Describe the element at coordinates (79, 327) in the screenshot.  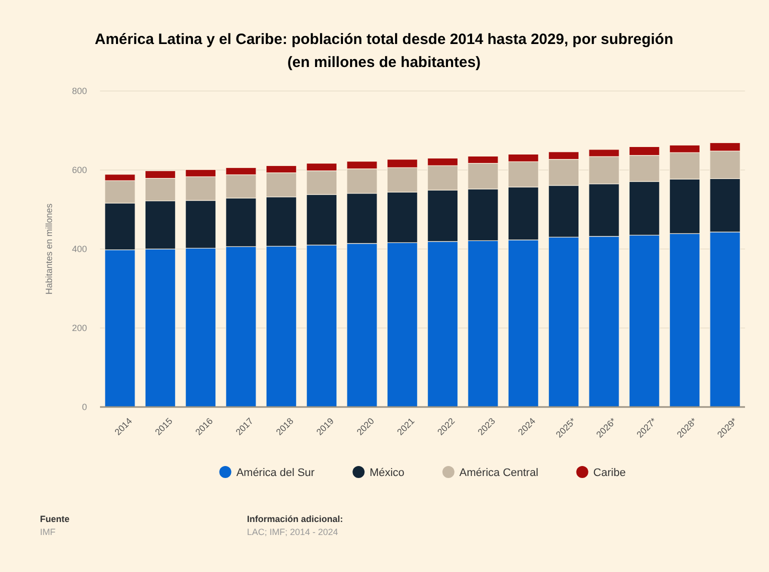
I see `y-tick-label: 200` at that location.